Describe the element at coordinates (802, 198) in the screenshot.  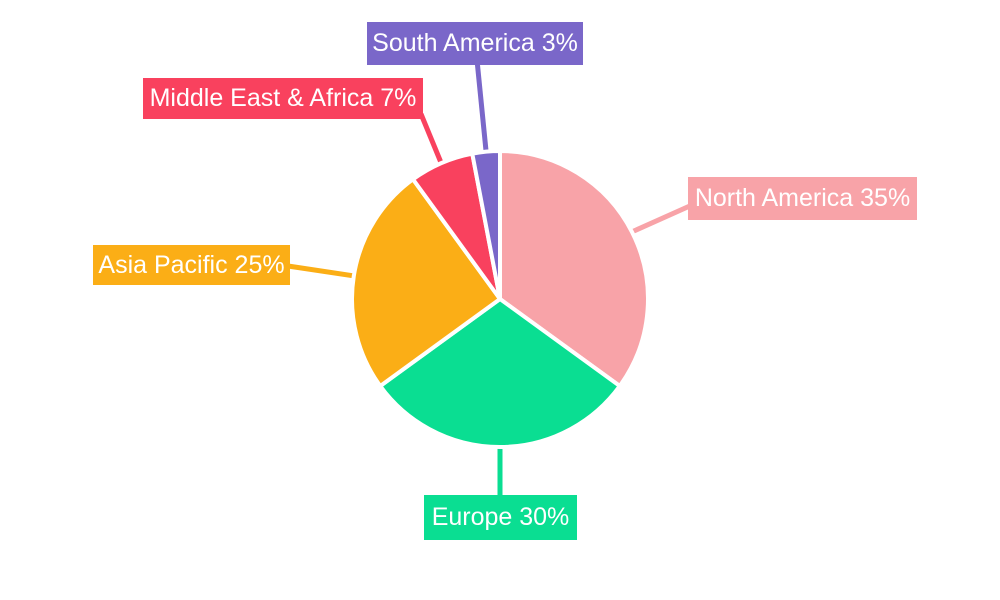
I see `pie-label-north-america: North America 35%` at that location.